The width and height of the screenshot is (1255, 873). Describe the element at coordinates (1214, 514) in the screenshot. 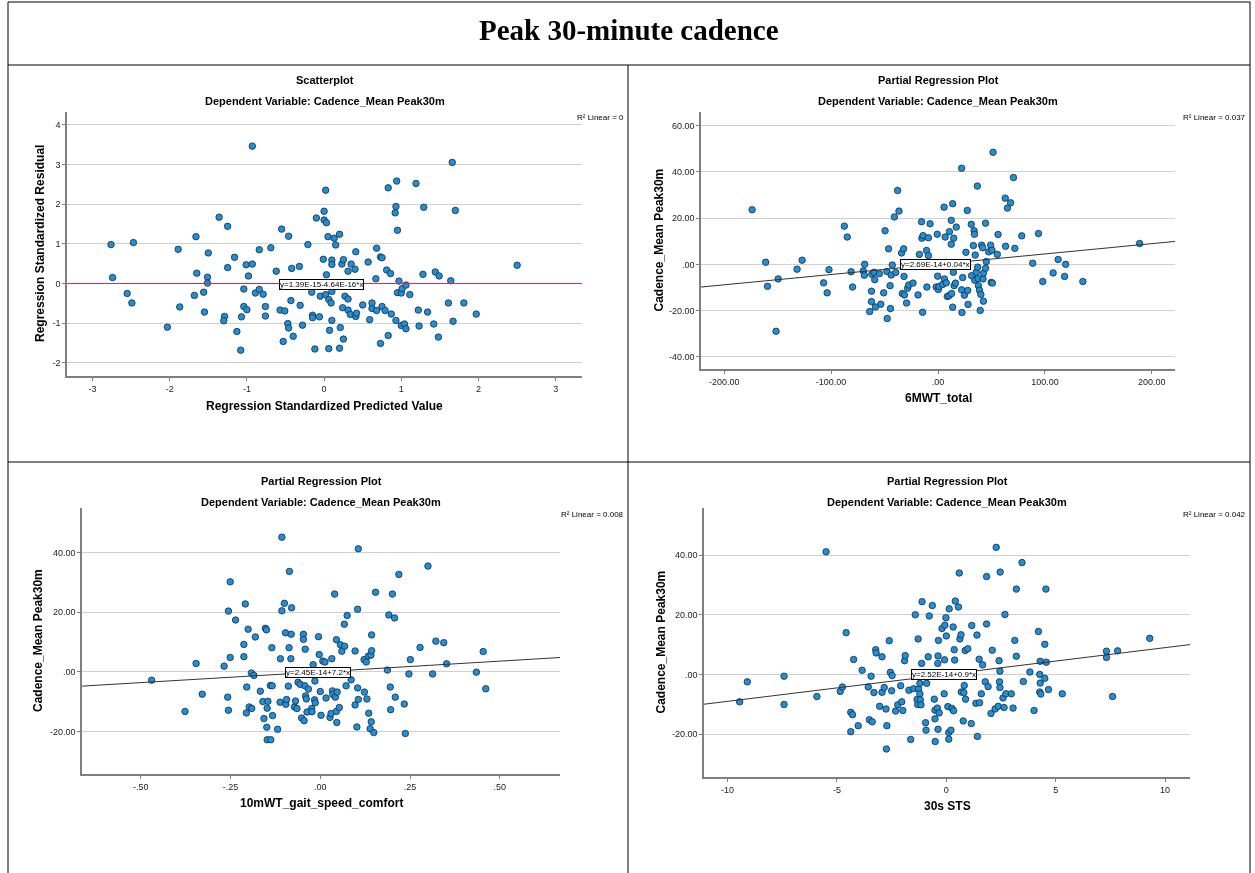

I see `annotation: R² Linear = 0.042` at that location.